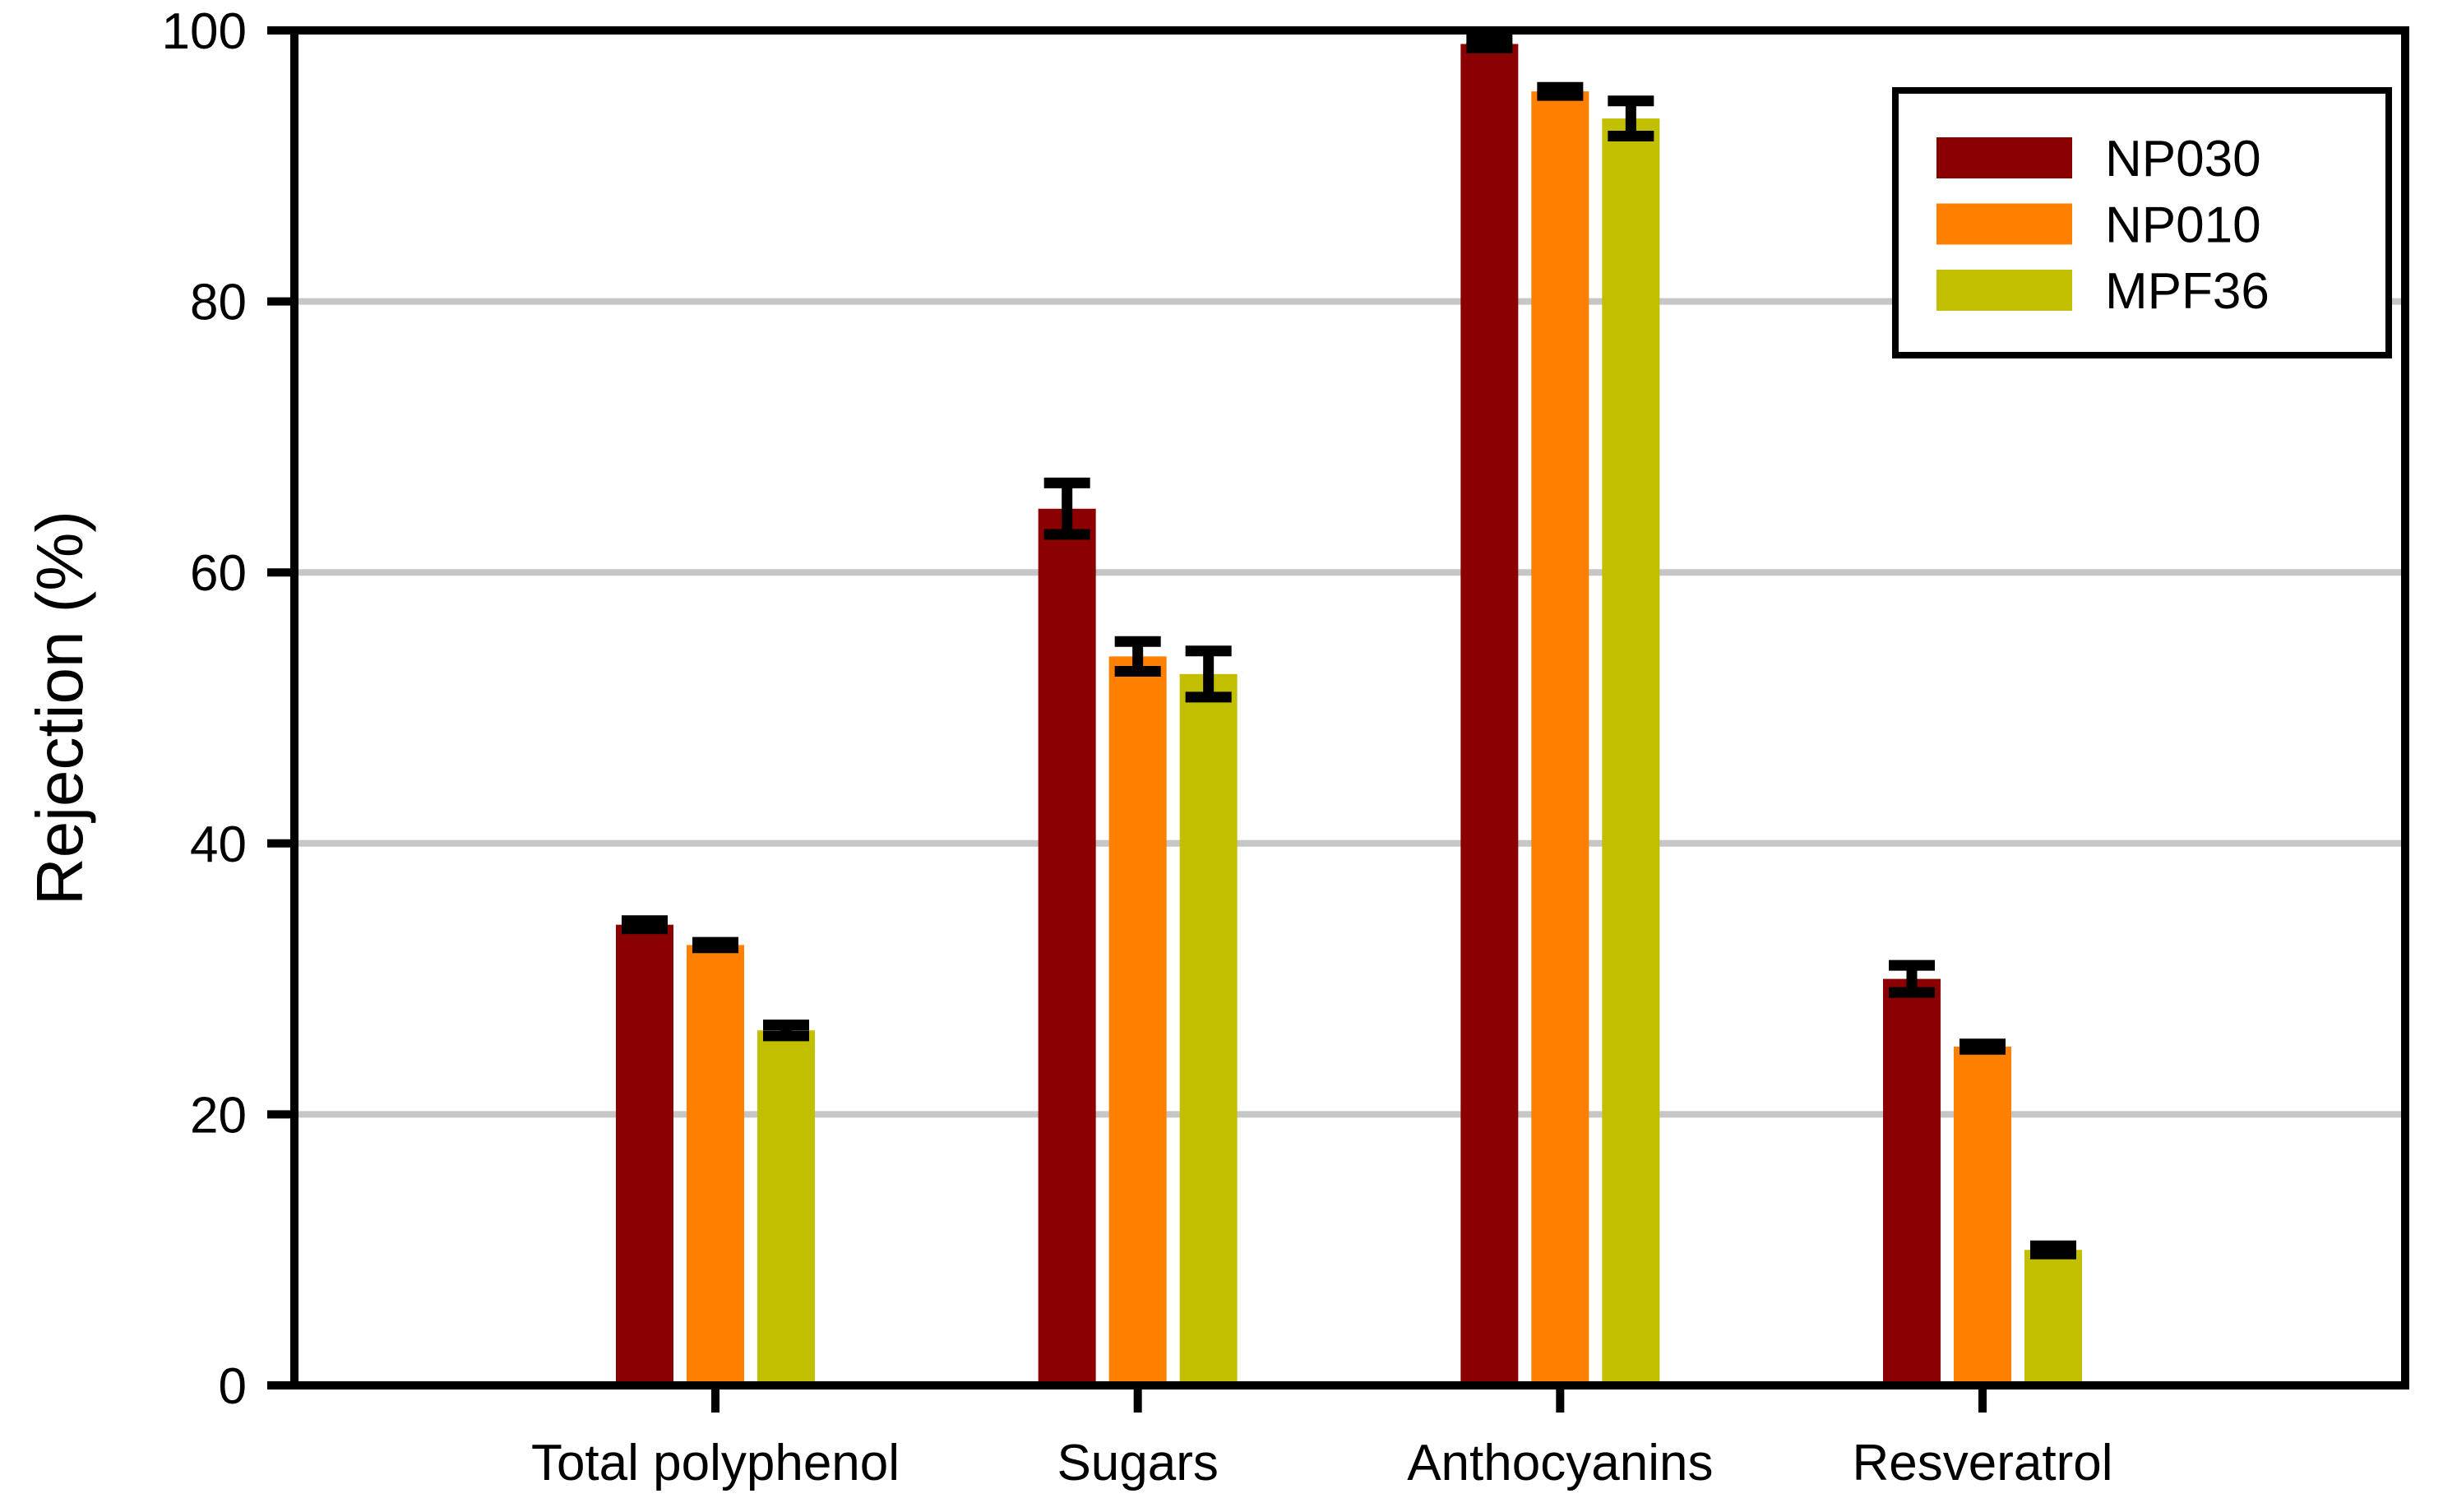 The height and width of the screenshot is (1512, 2443). What do you see at coordinates (2004, 290) in the screenshot?
I see `legend-swatch-MPF36` at bounding box center [2004, 290].